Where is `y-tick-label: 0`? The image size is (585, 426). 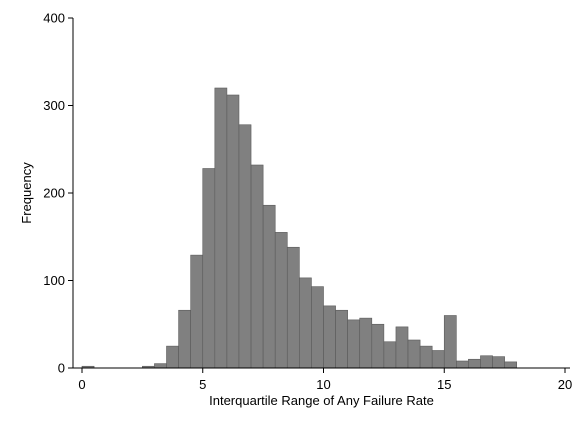 y-tick-label: 0 is located at coordinates (61, 368).